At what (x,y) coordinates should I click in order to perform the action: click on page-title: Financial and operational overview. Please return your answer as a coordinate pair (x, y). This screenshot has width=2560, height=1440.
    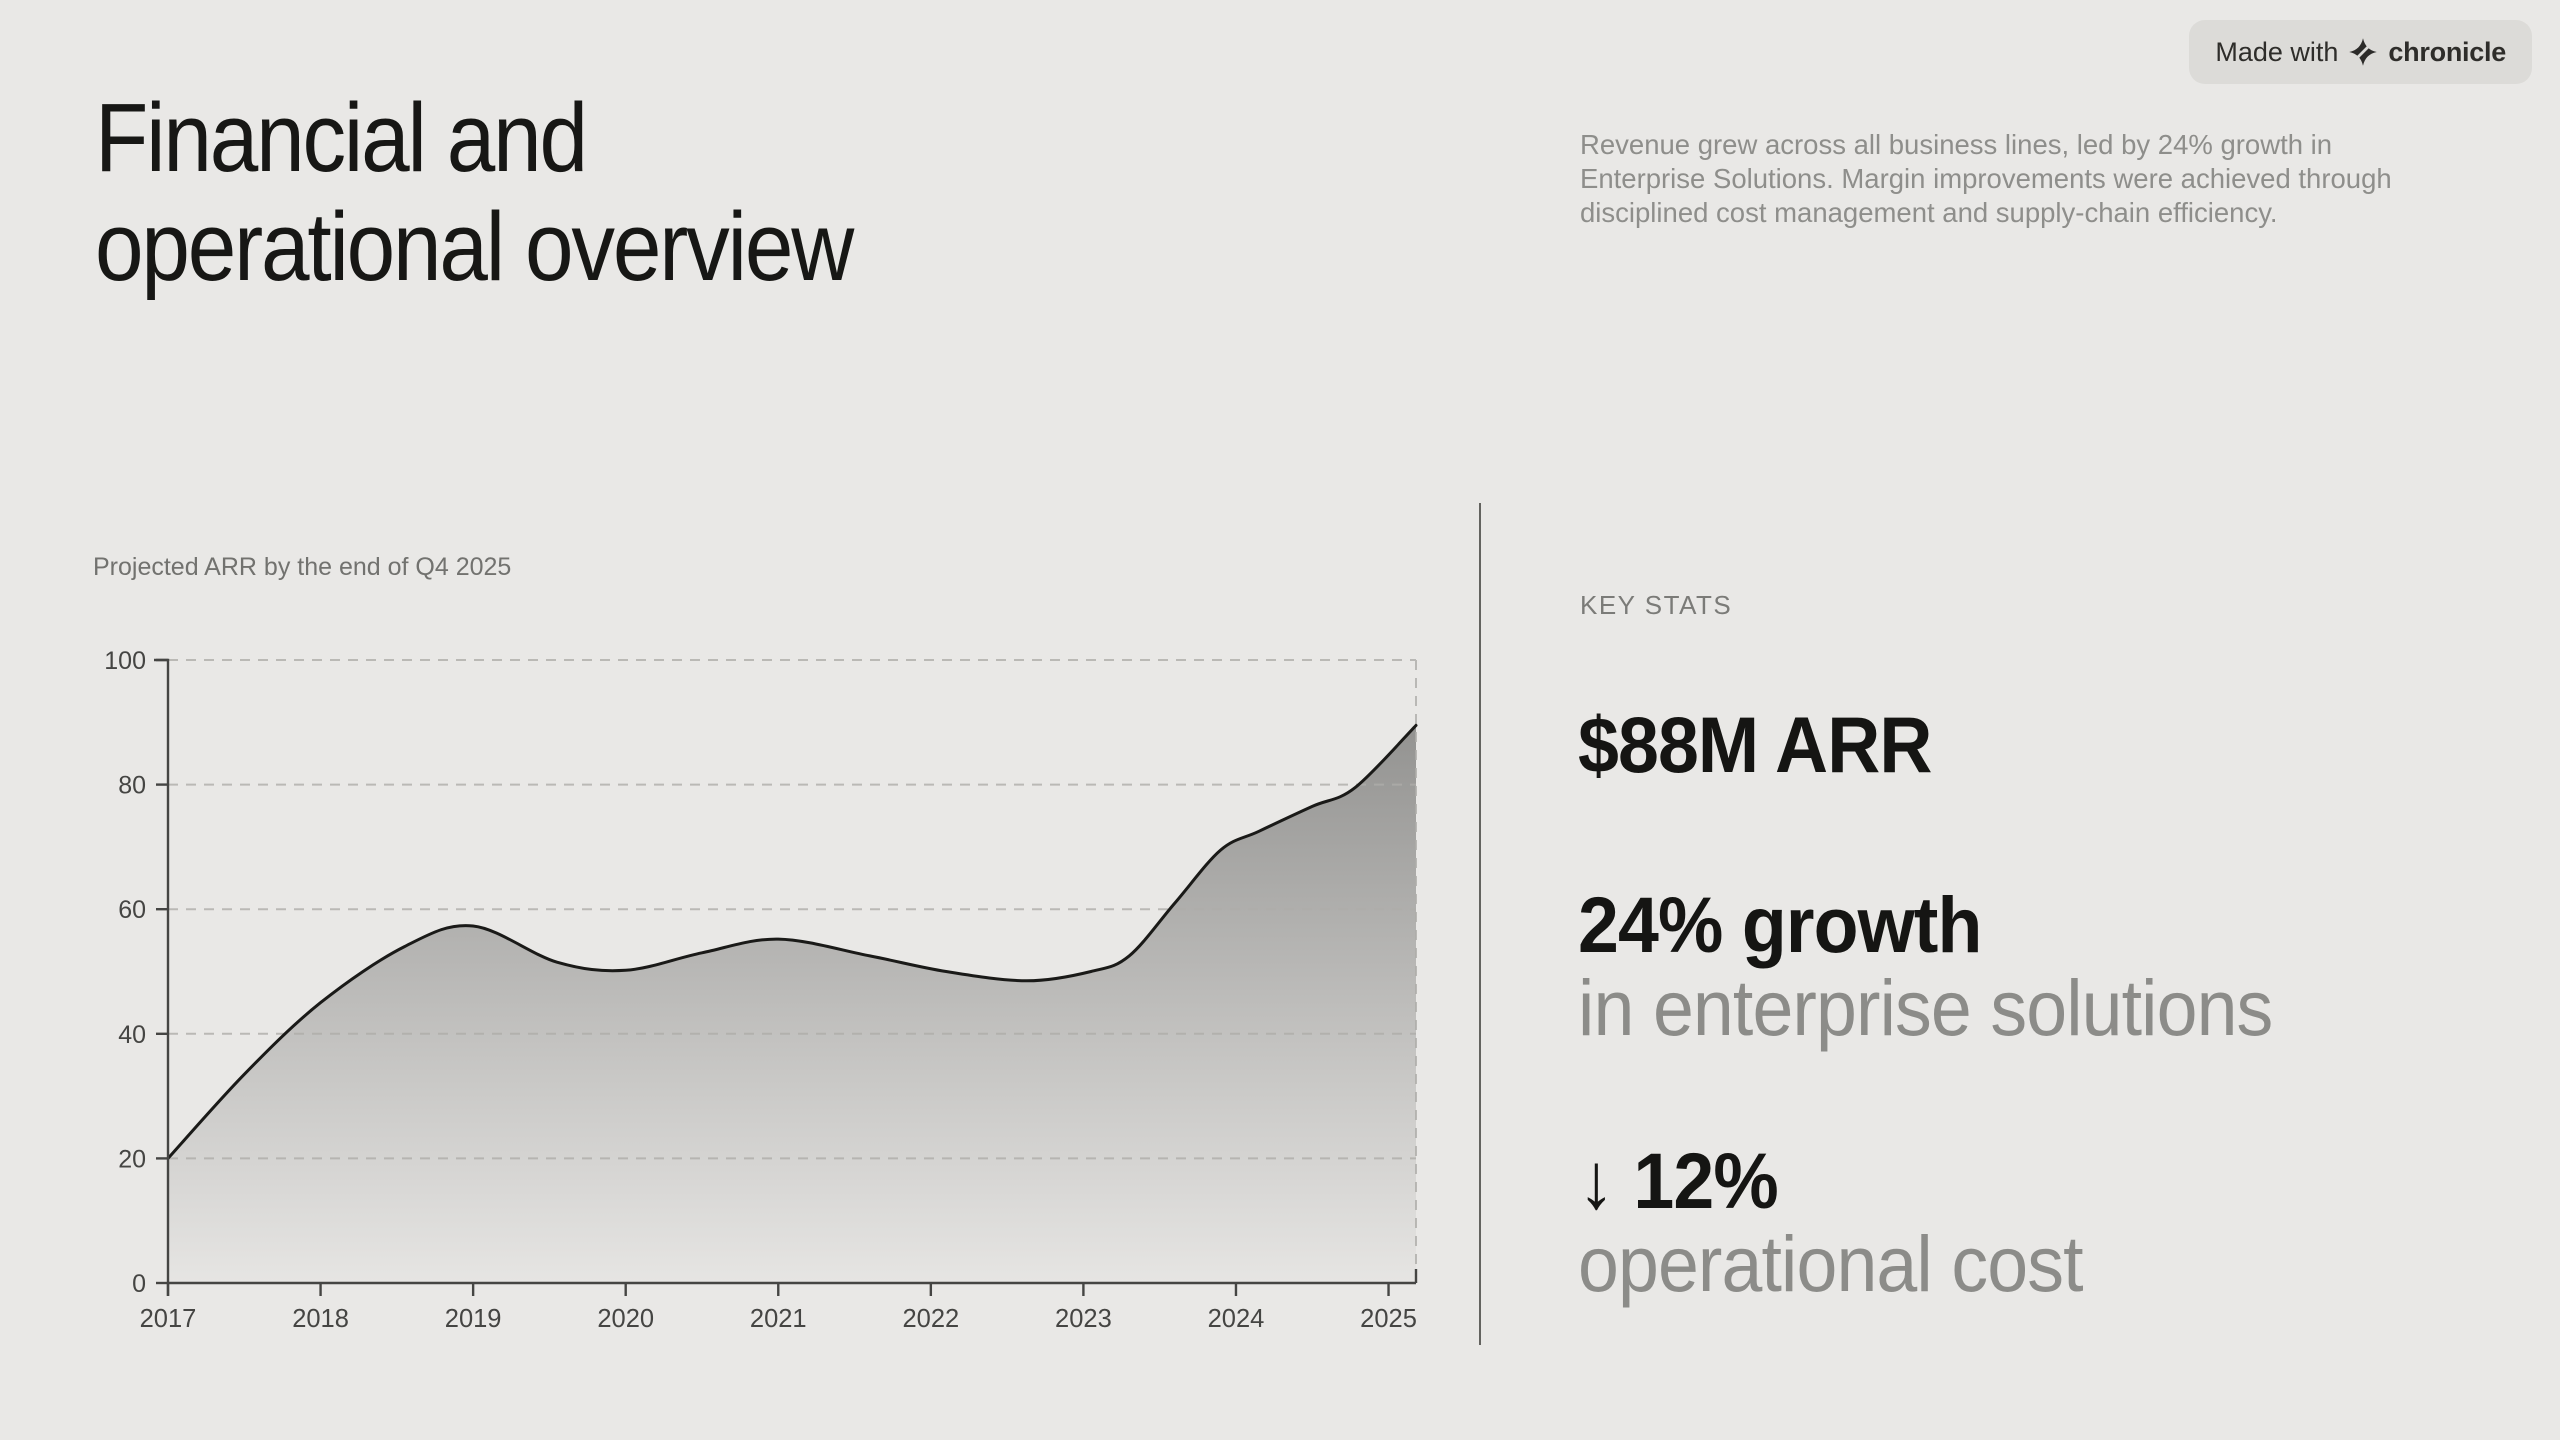
    Looking at the image, I should click on (474, 192).